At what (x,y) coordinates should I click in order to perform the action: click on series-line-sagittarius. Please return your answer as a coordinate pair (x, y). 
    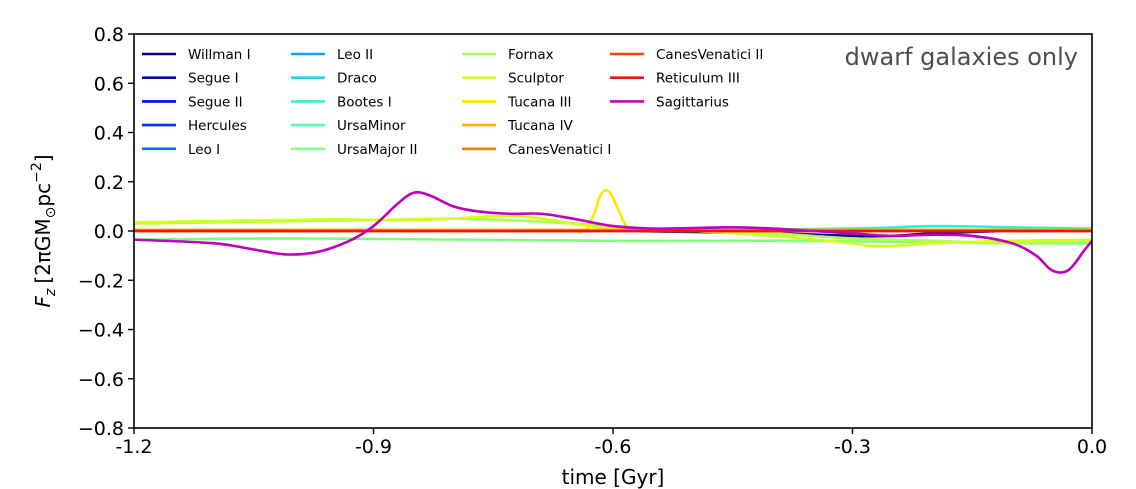
    Looking at the image, I should click on (613, 232).